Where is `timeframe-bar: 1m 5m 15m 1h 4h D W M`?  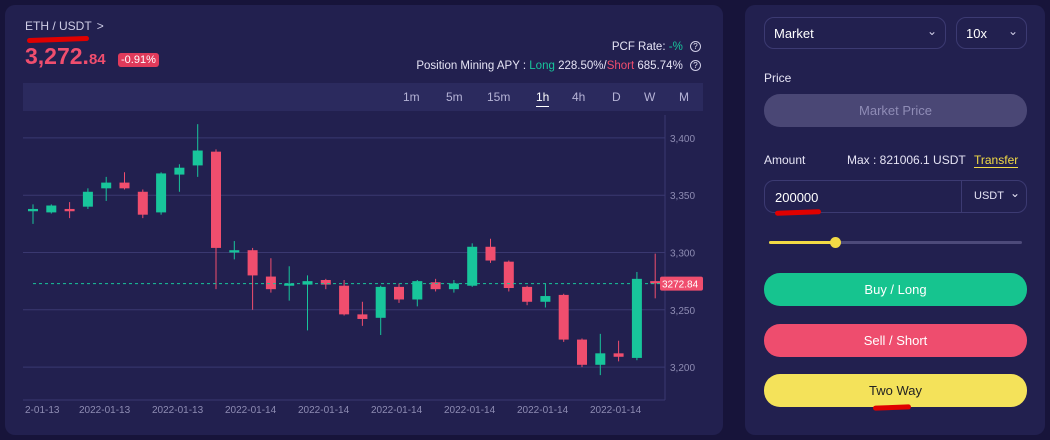 timeframe-bar: 1m 5m 15m 1h 4h D W M is located at coordinates (363, 97).